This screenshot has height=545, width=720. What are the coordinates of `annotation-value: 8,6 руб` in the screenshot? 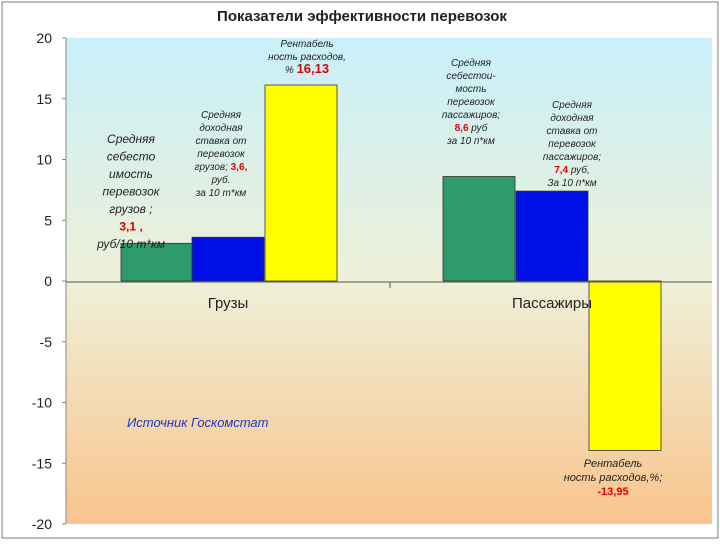 It's located at (471, 128).